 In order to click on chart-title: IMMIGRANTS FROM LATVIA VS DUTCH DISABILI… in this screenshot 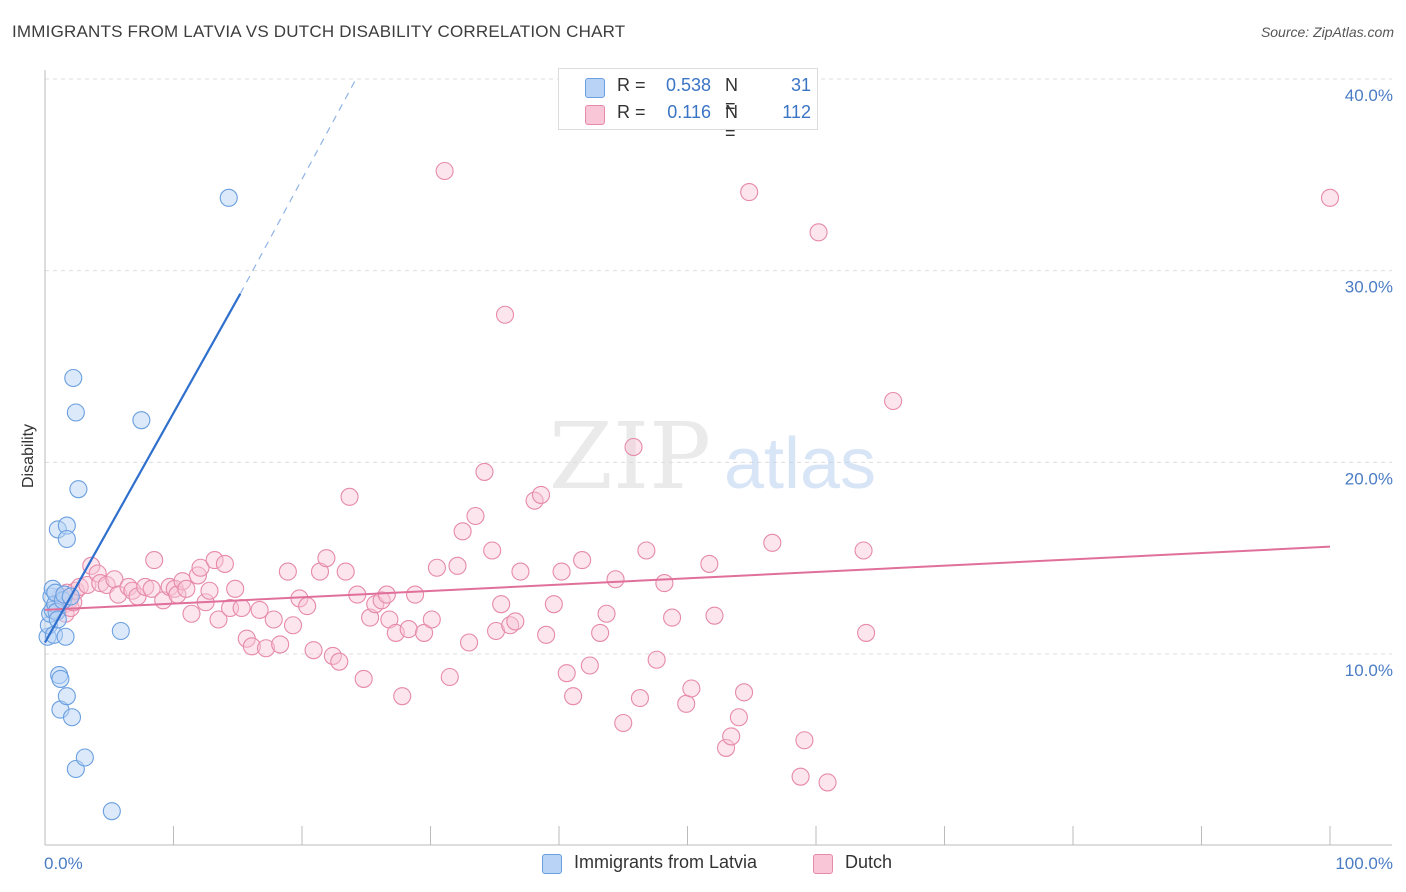, I will do `click(319, 31)`.